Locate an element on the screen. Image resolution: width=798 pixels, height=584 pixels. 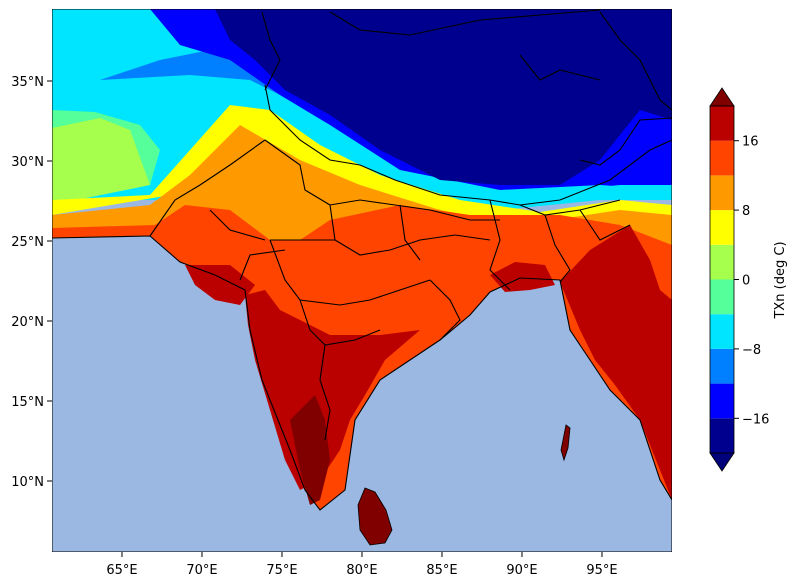
band-green-west is located at coordinates (101, 161).